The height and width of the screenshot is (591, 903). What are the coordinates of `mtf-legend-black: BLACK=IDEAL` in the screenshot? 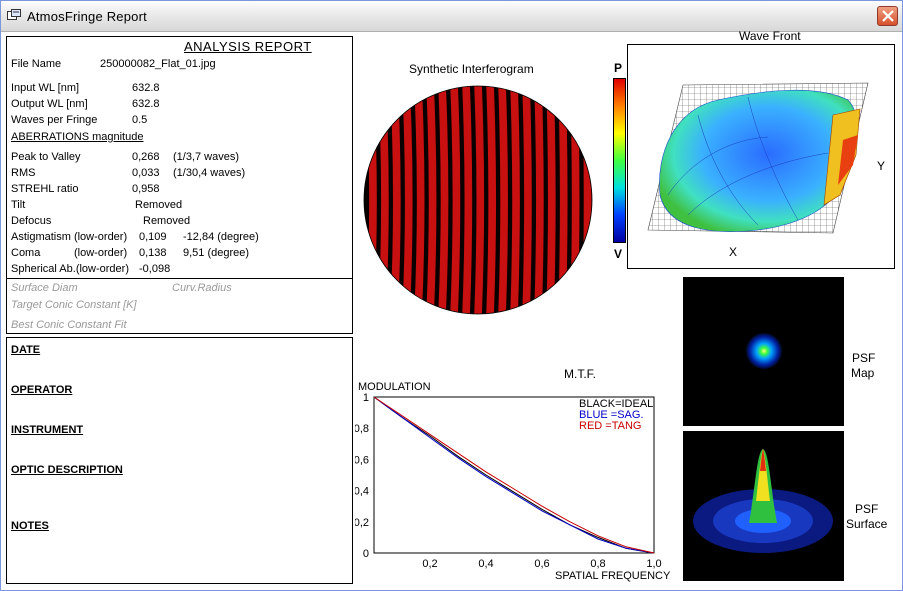 It's located at (616, 404).